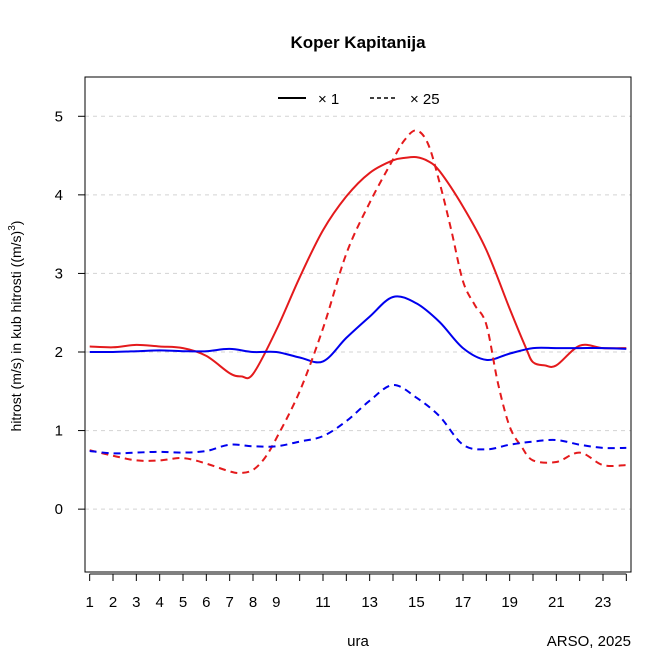  I want to click on y-axis-label: hitrost (m/s) in kub hitrosti ((m/s)3), so click(15, 326).